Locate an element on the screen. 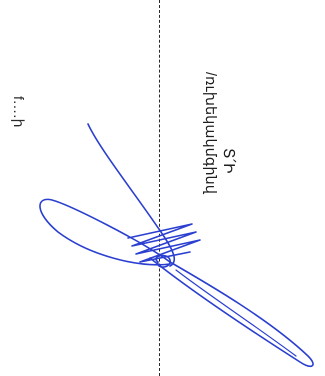 The height and width of the screenshot is (376, 325). signature-line is located at coordinates (159, 188).